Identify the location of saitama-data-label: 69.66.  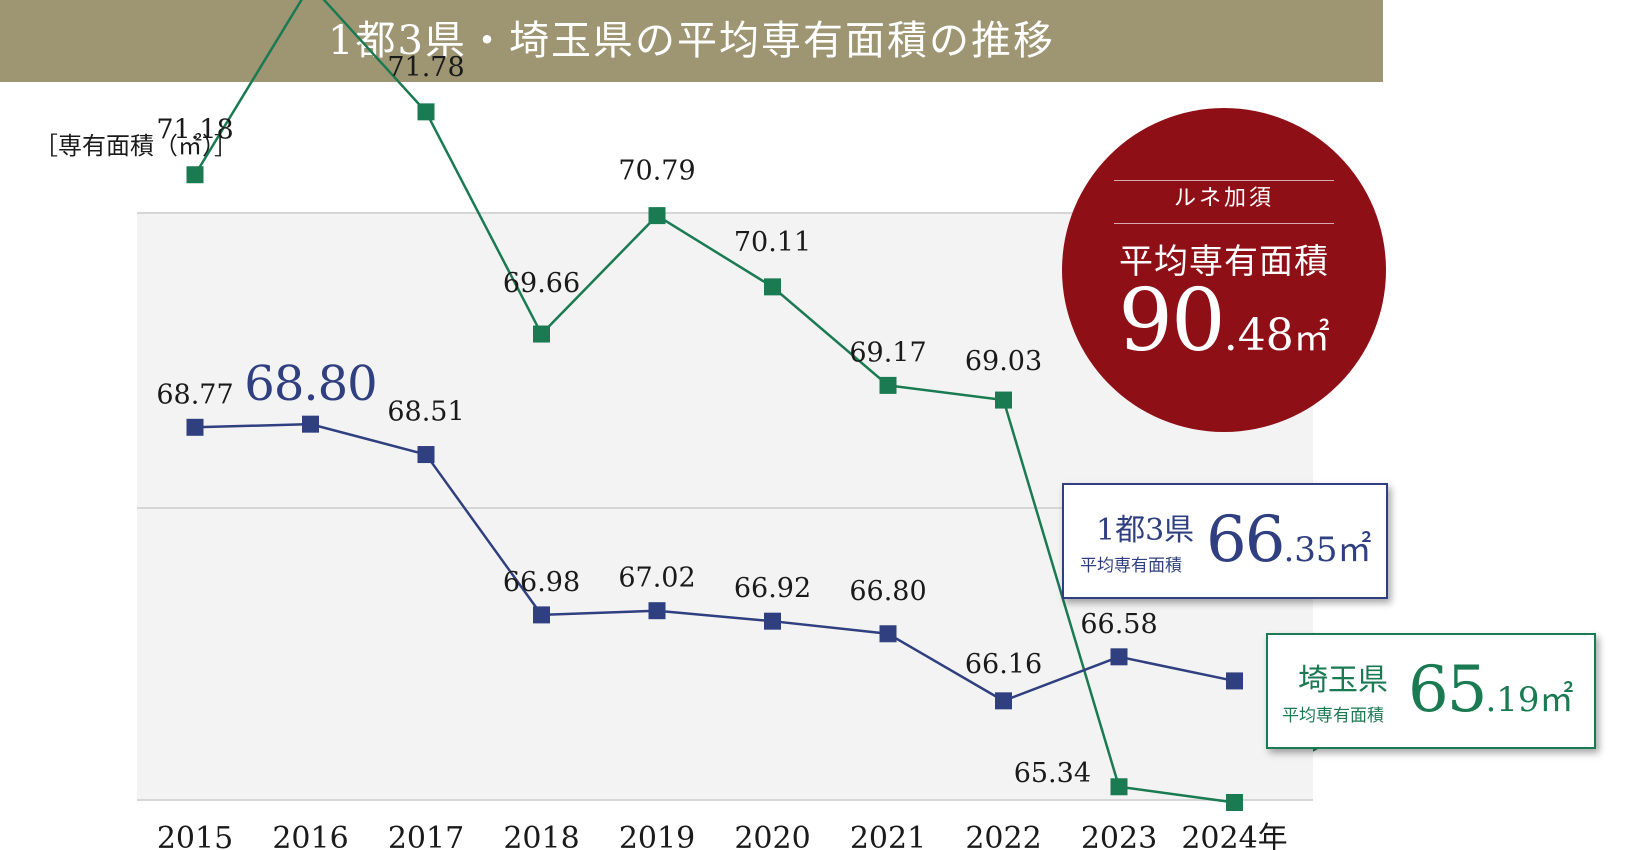
(541, 283).